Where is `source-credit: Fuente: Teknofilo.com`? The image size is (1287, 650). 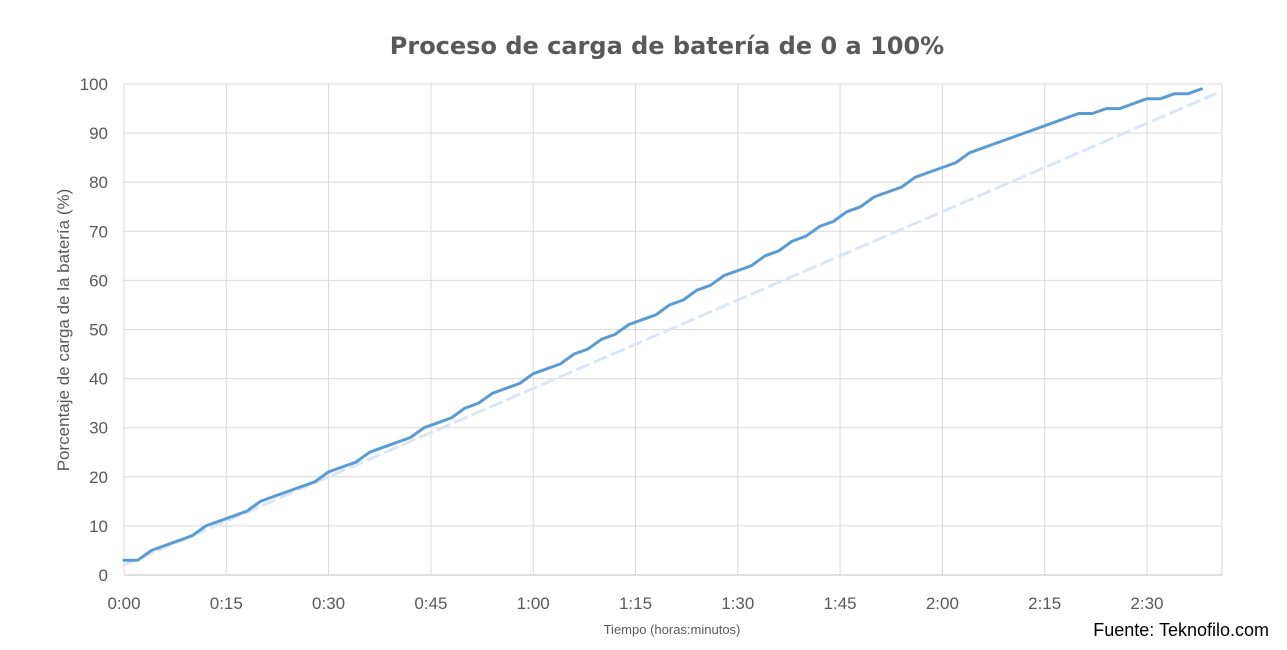 source-credit: Fuente: Teknofilo.com is located at coordinates (1181, 630).